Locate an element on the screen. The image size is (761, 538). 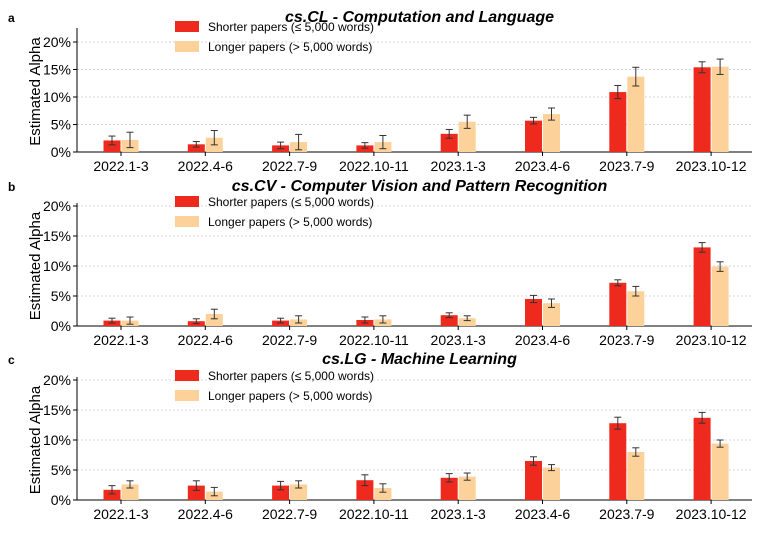
chart-title: cs.CL - Computation and Language is located at coordinates (419, 17).